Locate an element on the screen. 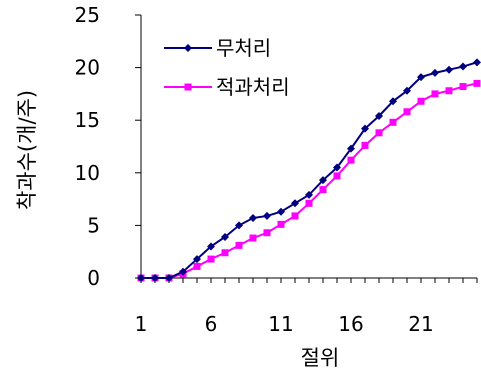 This screenshot has height=380, width=481. x-tick-label: 1 is located at coordinates (141, 324).